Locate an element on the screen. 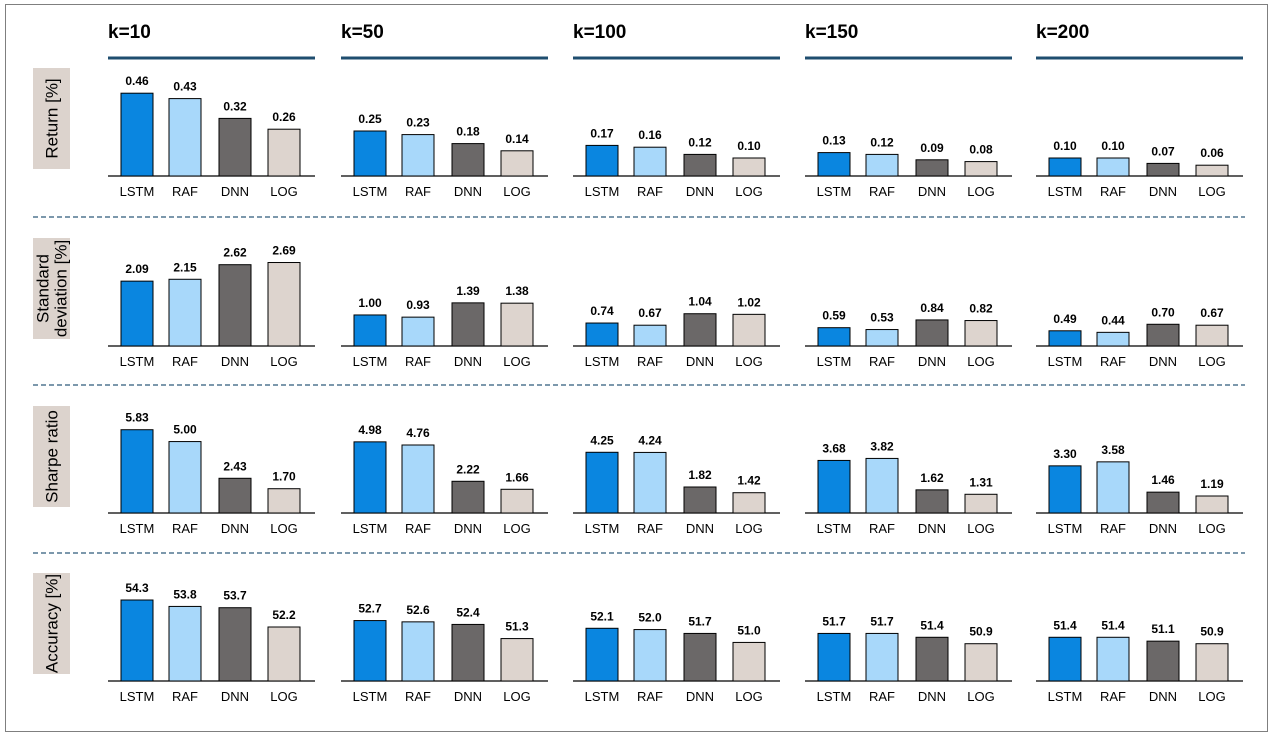 This screenshot has width=1269, height=735. data-label: 52.4 is located at coordinates (468, 612).